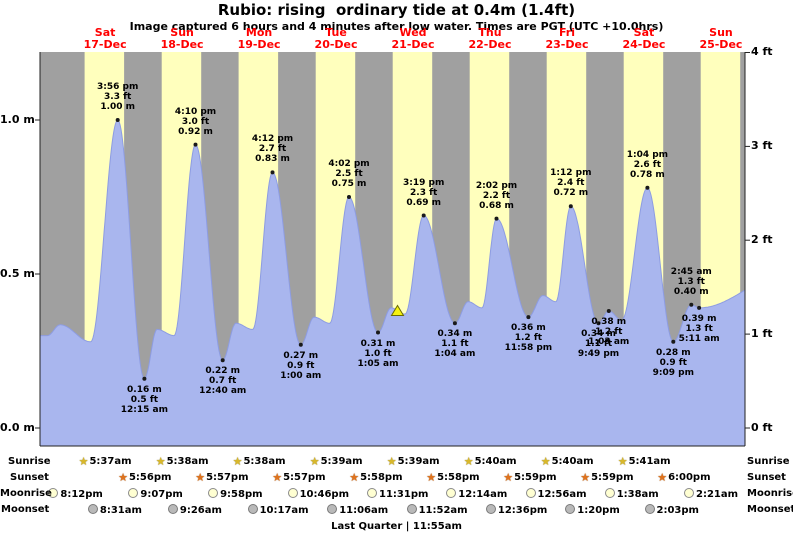 This screenshot has height=537, width=793. Describe the element at coordinates (26, 493) in the screenshot. I see `moonrise-label-left: Moonrise` at that location.